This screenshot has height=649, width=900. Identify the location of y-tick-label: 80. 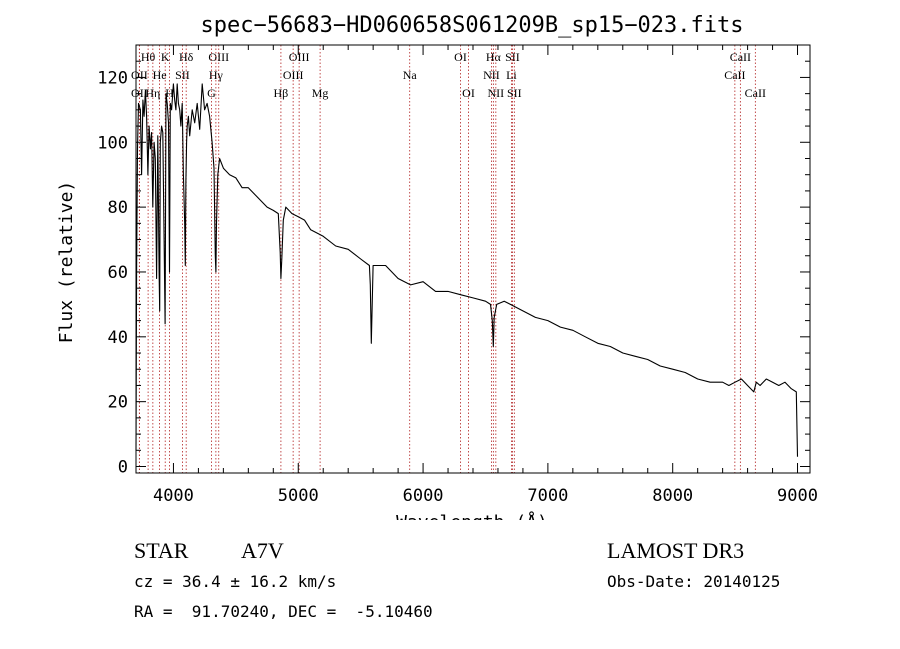
(118, 208).